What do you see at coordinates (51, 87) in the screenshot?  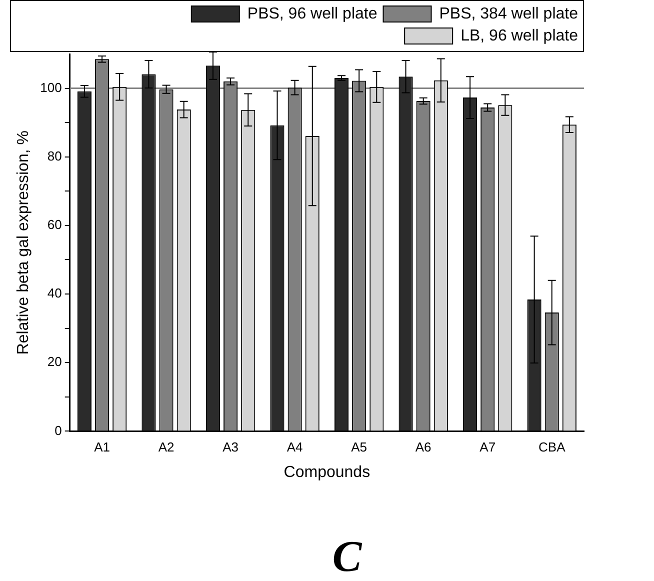 I see `y-tick-label: 100` at bounding box center [51, 87].